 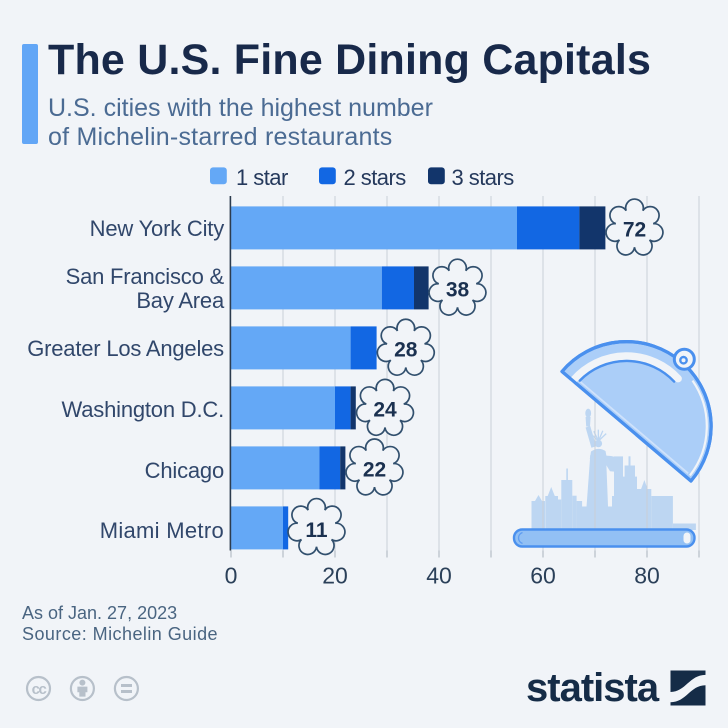 I want to click on svg-text: 38, so click(x=458, y=289).